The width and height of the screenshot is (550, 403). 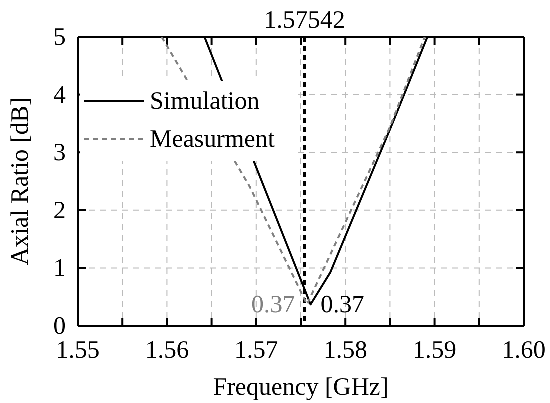 What do you see at coordinates (205, 101) in the screenshot?
I see `legend-label: Simulation` at bounding box center [205, 101].